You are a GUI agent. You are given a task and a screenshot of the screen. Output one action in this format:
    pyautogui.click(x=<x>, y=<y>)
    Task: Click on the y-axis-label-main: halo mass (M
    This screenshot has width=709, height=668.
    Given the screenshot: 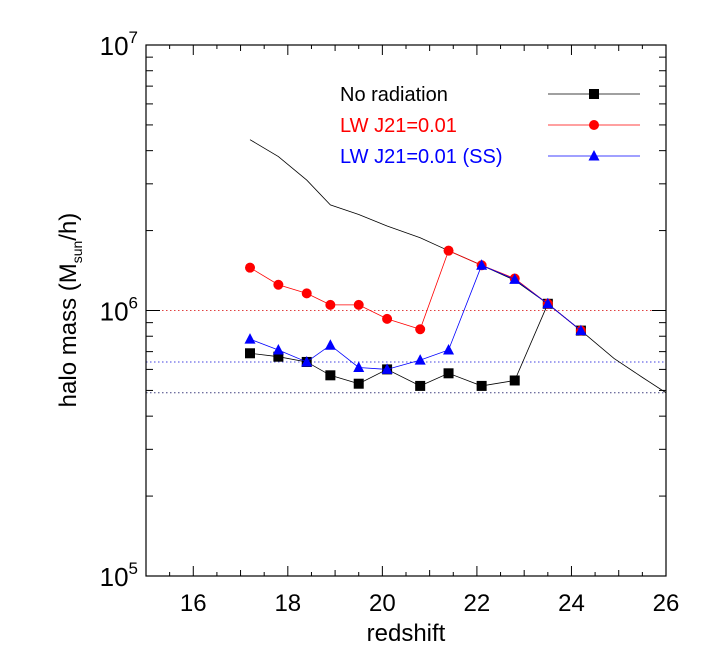 What is the action you would take?
    pyautogui.click(x=68, y=335)
    